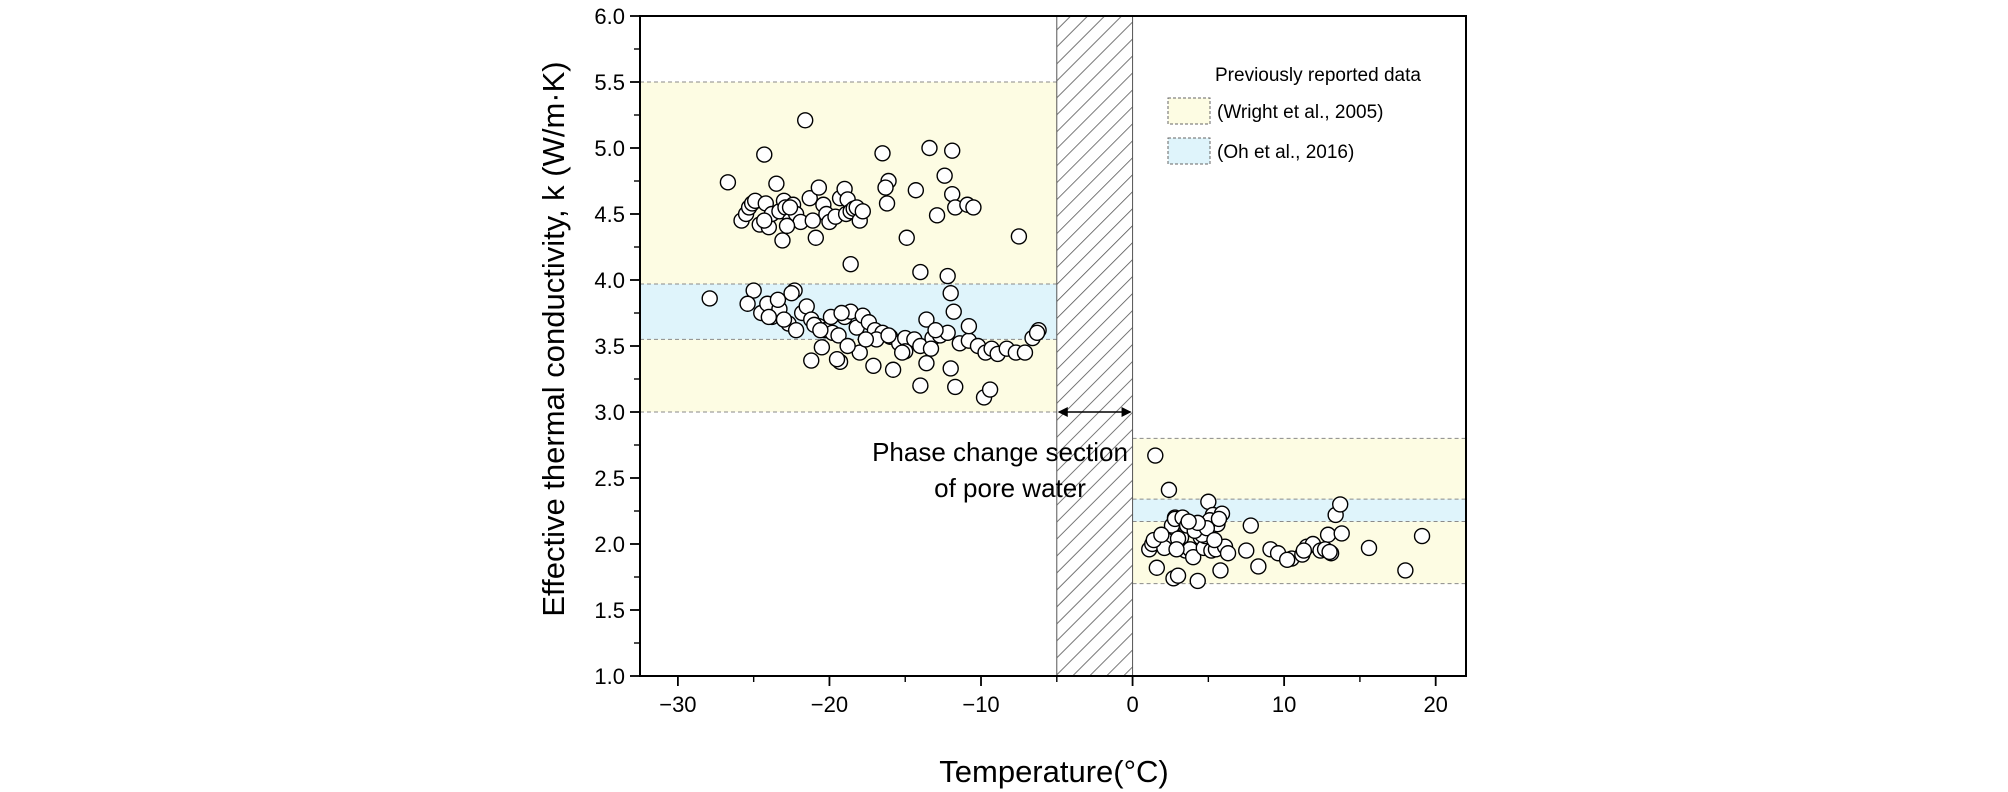 This screenshot has width=2008, height=792. I want to click on x-axis-title: Temperature(°C), so click(1053, 771).